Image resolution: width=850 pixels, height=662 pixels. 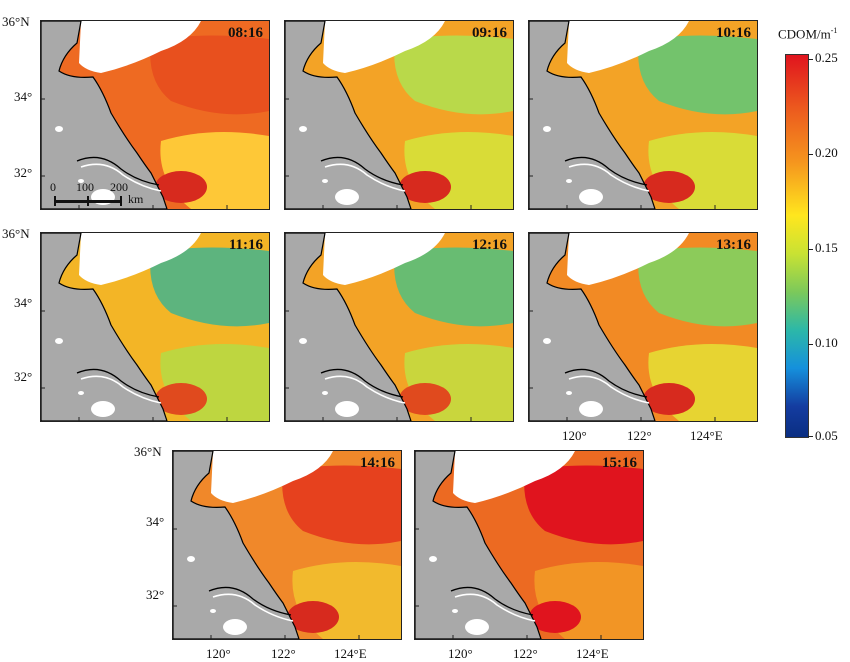 I want to click on panel-time: 09:16, so click(x=489, y=33).